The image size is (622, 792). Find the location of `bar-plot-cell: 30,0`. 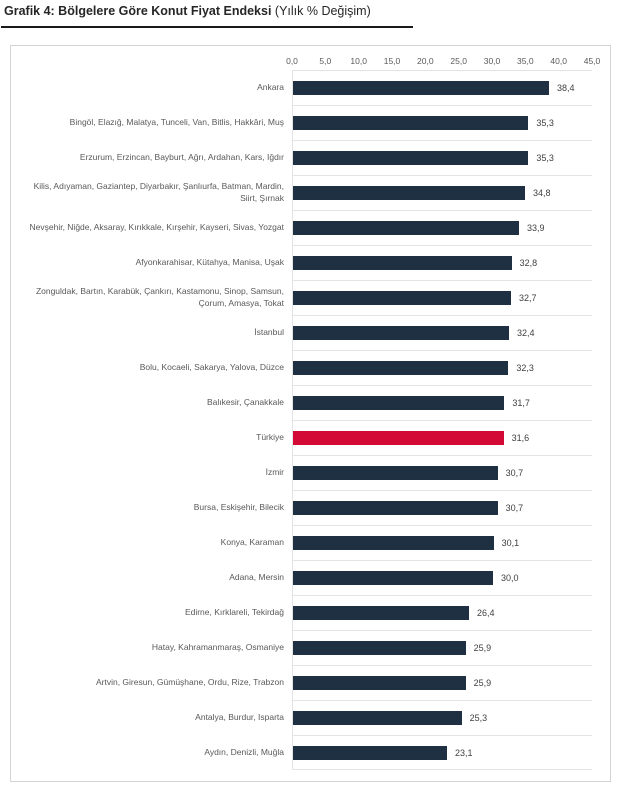

bar-plot-cell: 30,0 is located at coordinates (442, 577).